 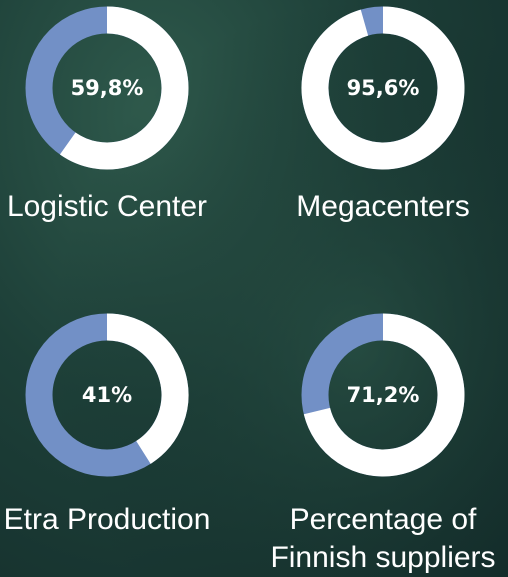 I want to click on donut-value-label: 95,6%, so click(x=383, y=88).